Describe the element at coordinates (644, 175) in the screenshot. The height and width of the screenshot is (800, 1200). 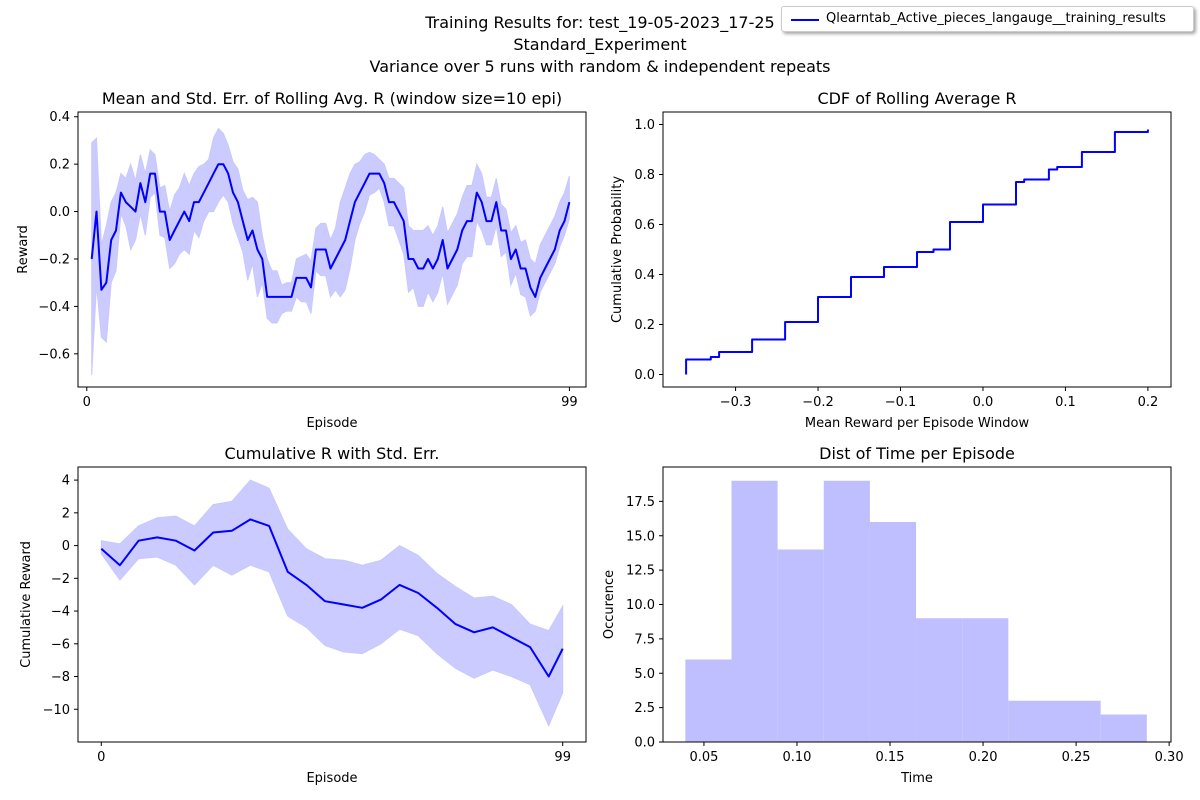
I see `y-tick-label: 0.8` at that location.